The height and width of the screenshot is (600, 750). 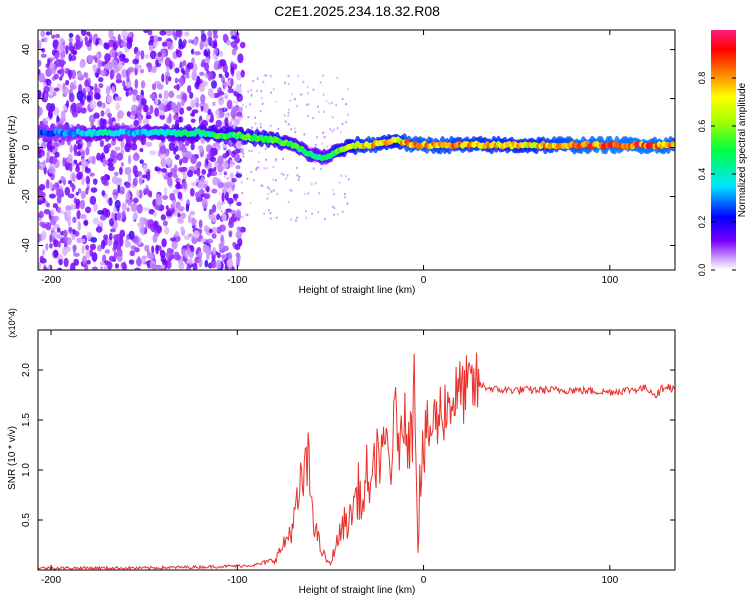 I want to click on y-tick-label: 2.0, so click(x=26, y=370).